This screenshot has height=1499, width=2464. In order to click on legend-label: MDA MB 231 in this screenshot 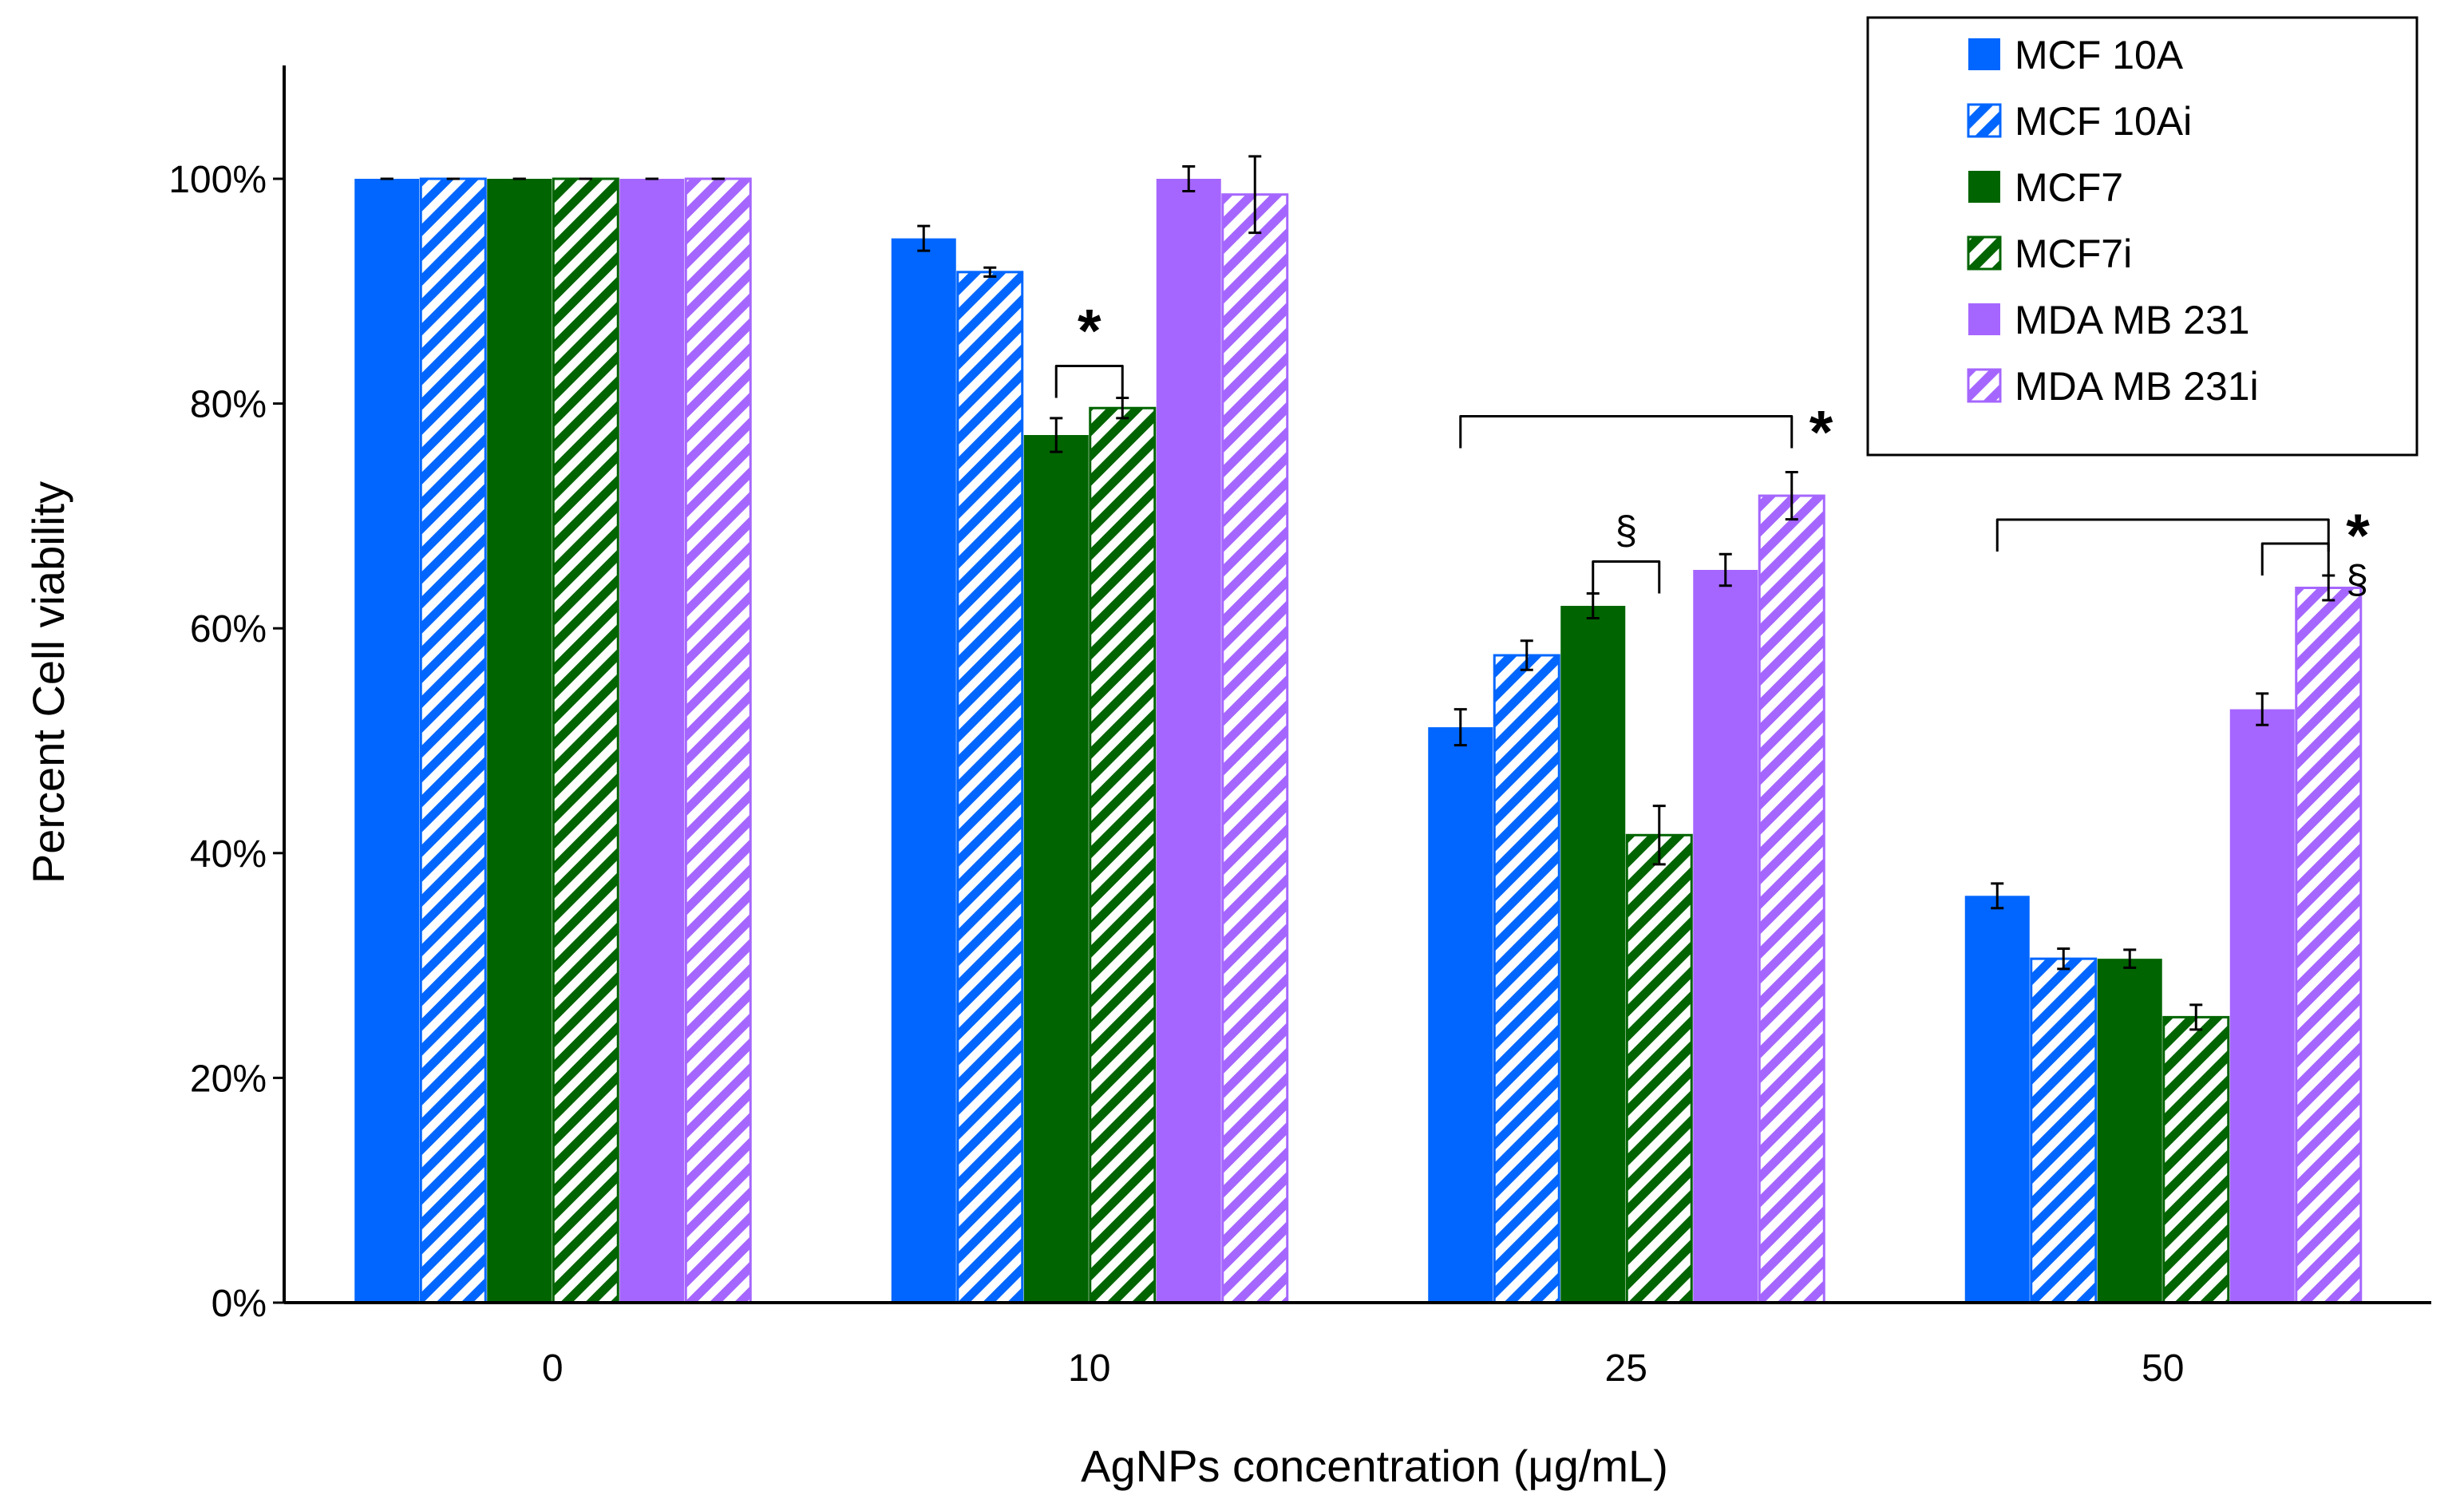, I will do `click(2133, 320)`.